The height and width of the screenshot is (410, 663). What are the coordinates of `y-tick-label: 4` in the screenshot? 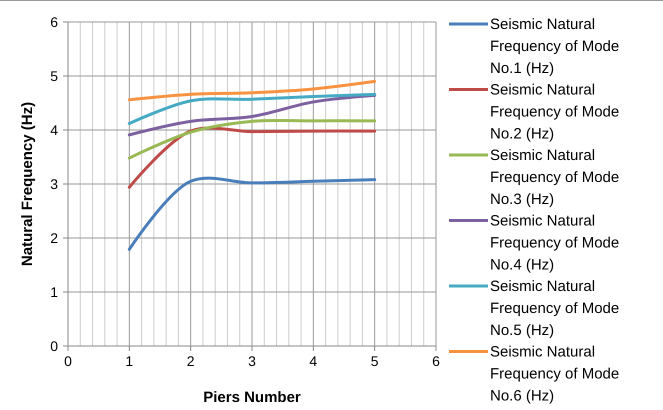 It's located at (54, 130).